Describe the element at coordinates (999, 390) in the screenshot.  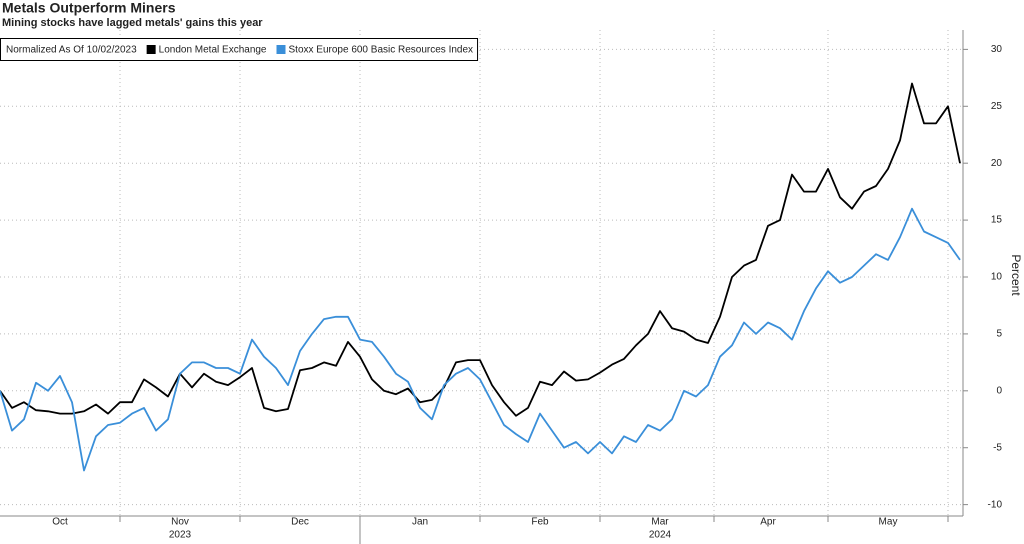
I see `y-tick-label: 0` at that location.